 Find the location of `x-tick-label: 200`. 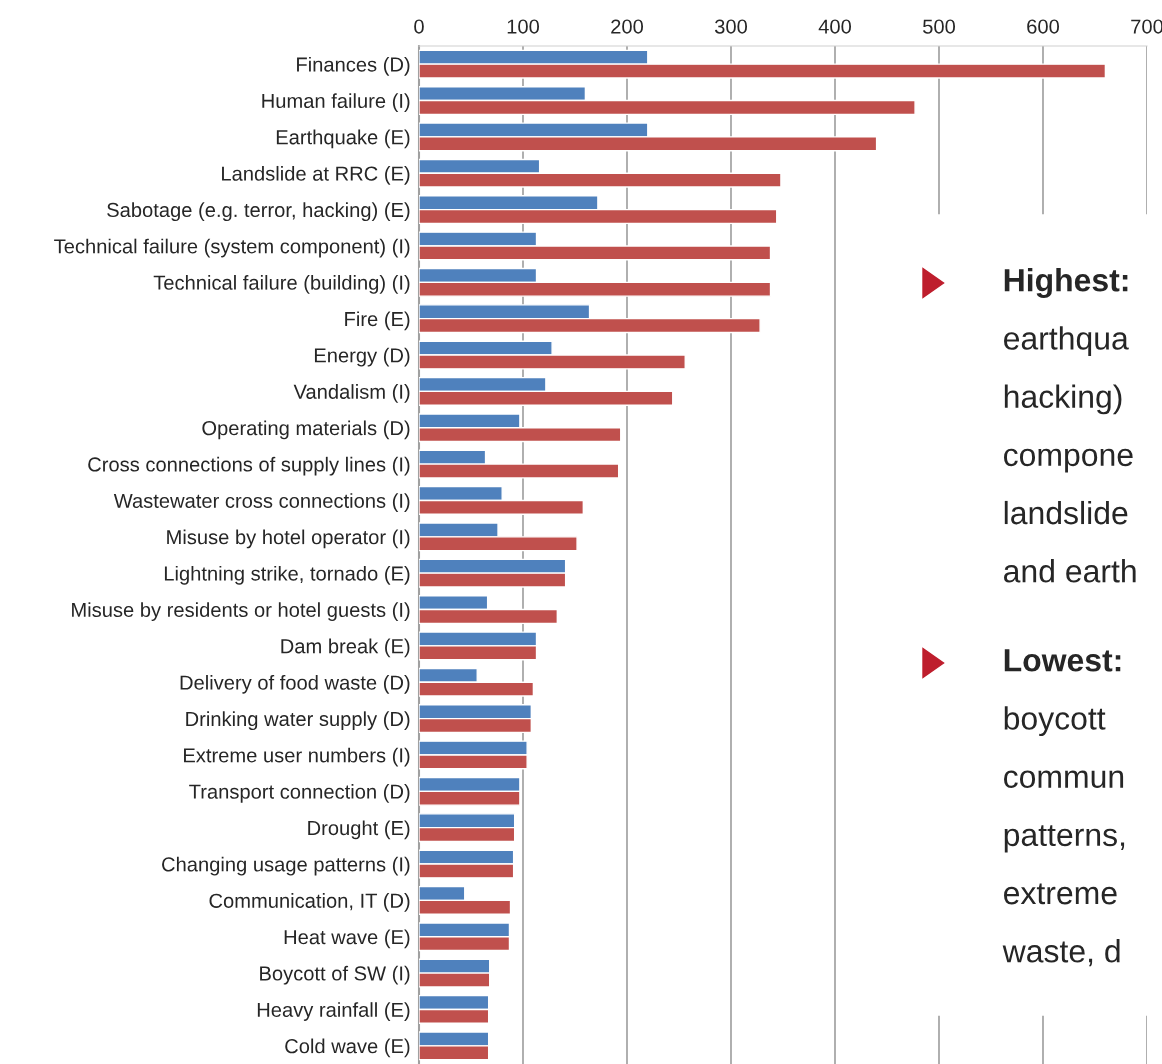

x-tick-label: 200 is located at coordinates (627, 26).